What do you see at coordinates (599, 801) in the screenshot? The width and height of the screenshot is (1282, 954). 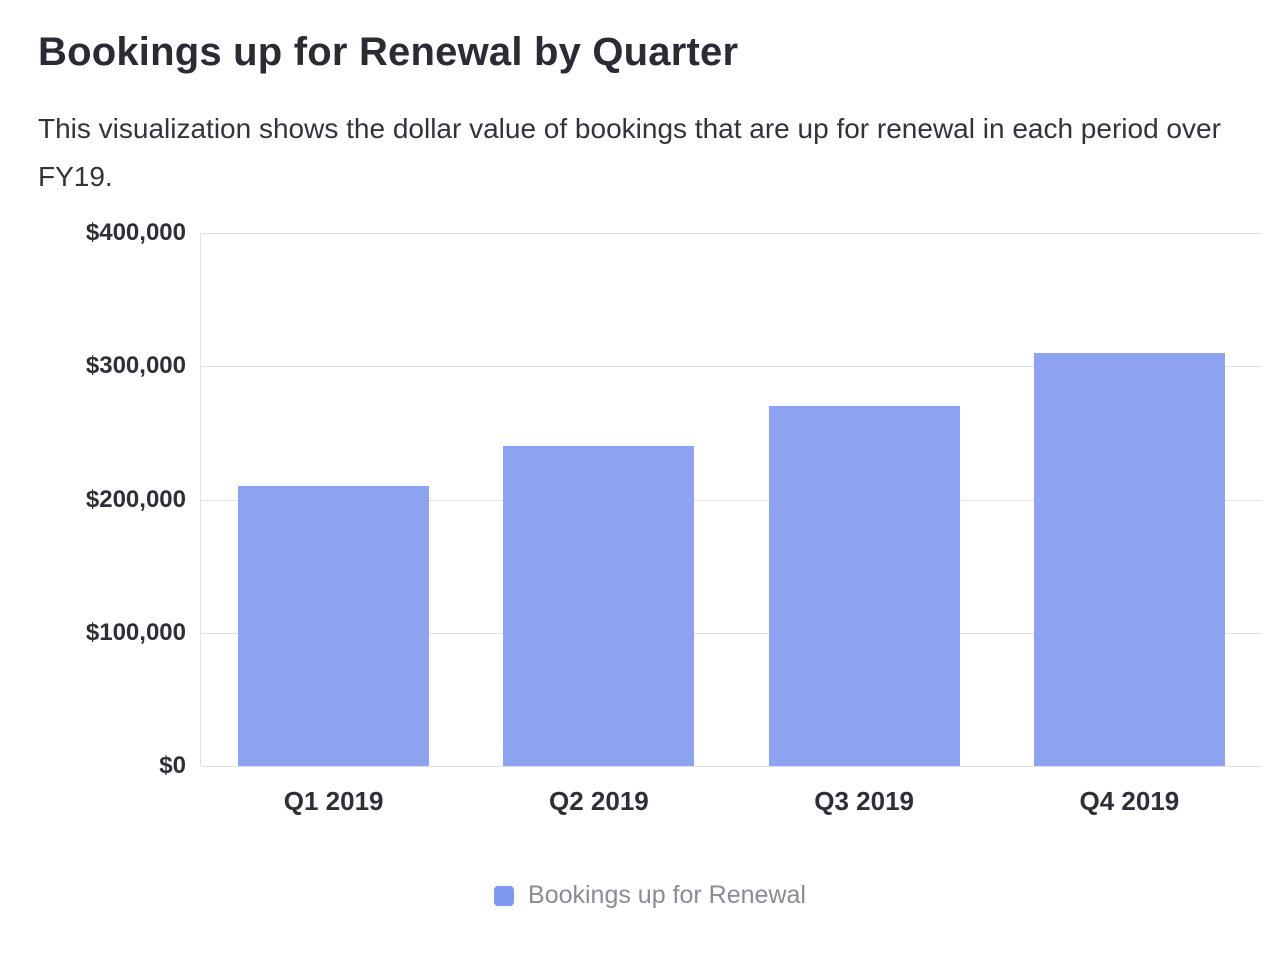 I see `x-axis-tick-label: Q2 2019` at bounding box center [599, 801].